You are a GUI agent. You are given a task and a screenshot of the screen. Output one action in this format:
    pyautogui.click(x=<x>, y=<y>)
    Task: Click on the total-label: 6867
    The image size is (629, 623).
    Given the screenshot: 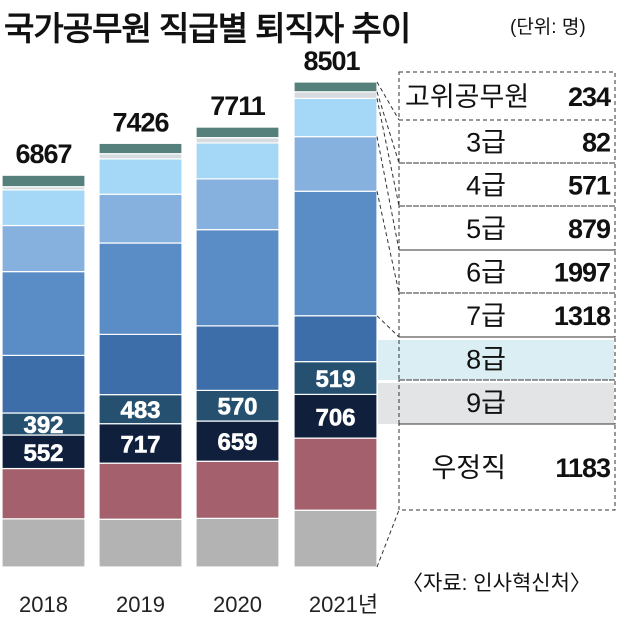 What is the action you would take?
    pyautogui.click(x=43, y=154)
    